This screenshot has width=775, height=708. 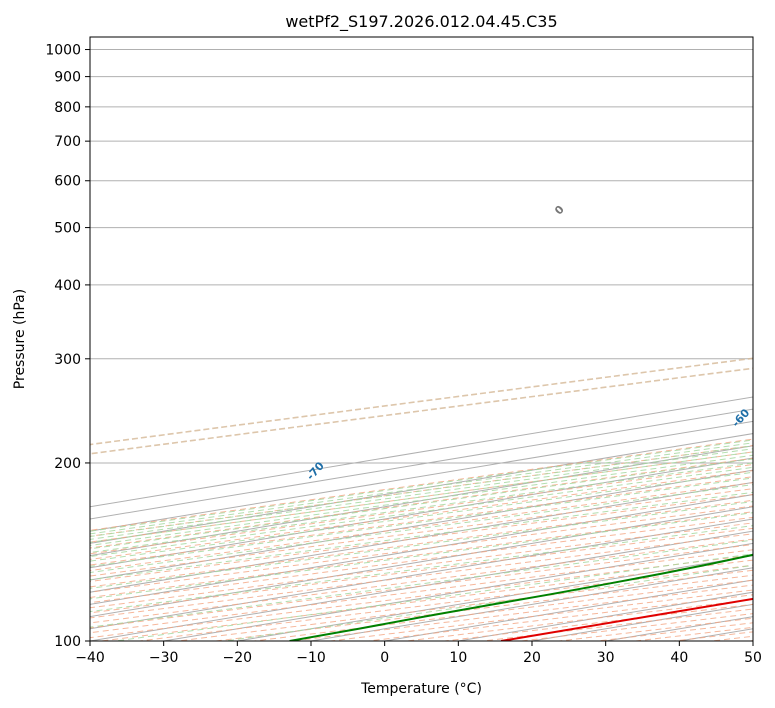 What do you see at coordinates (559, 210) in the screenshot?
I see `moist-adiabat-label: 0` at bounding box center [559, 210].